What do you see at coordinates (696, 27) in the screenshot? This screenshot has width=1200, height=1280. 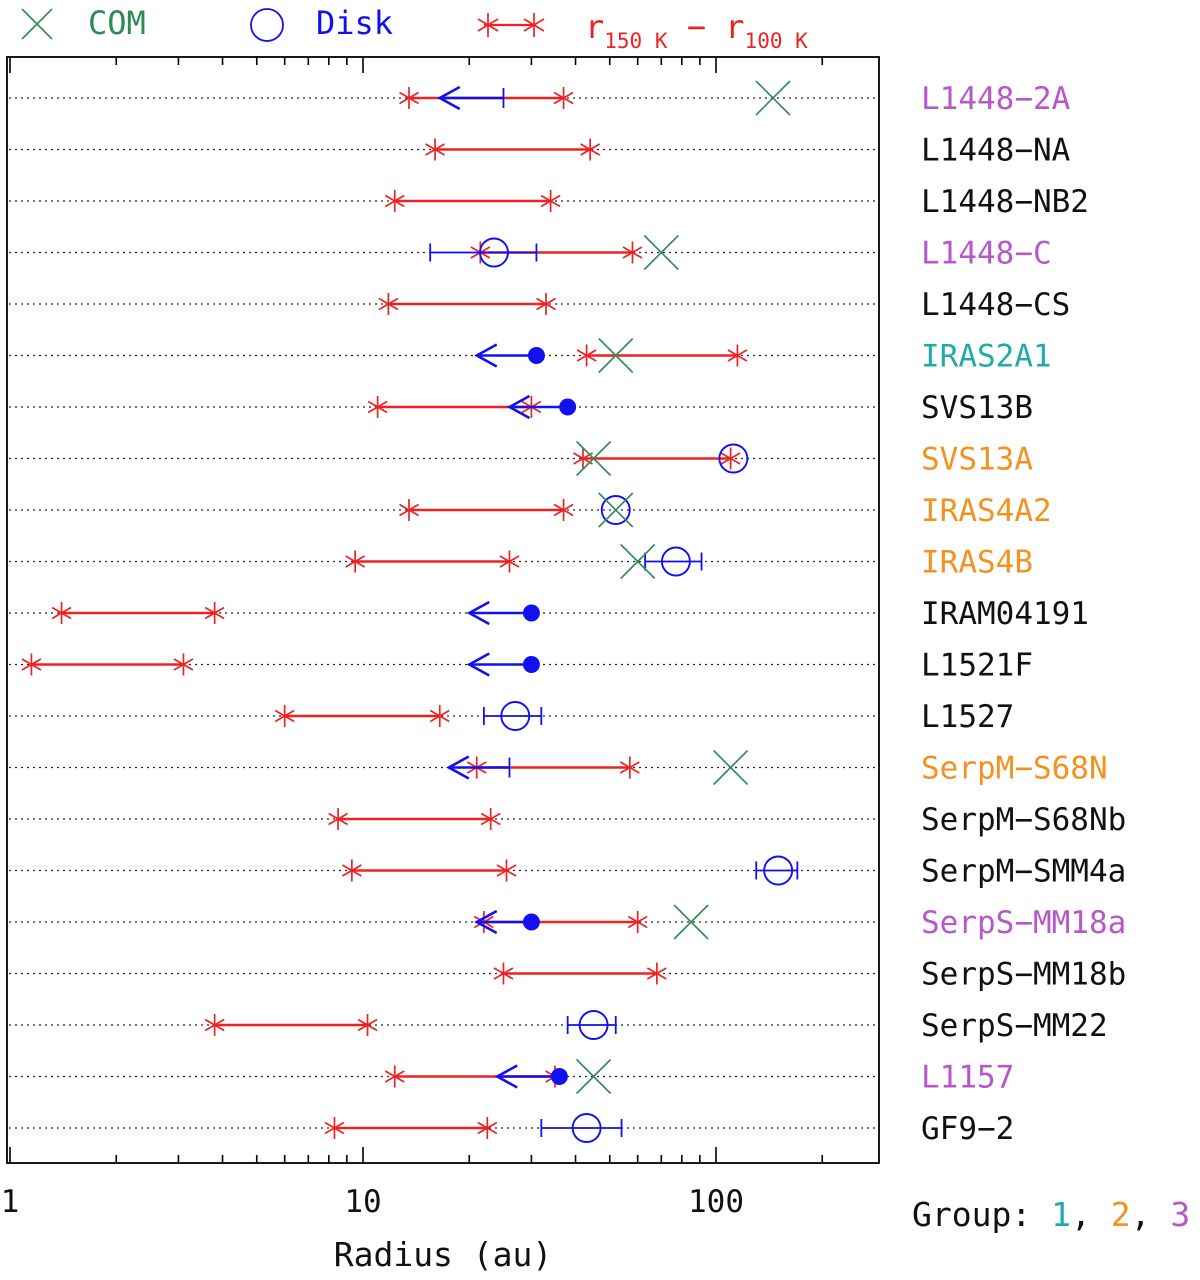 I see `legend-range-dash: −` at bounding box center [696, 27].